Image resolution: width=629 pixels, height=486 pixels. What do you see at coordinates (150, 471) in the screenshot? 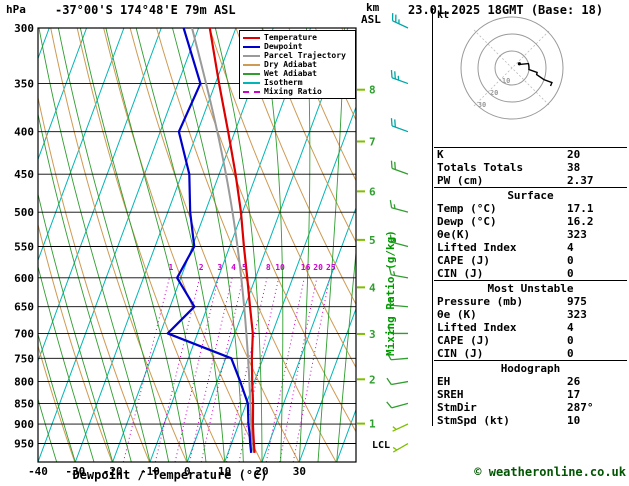
I see `svg-text: -10` at bounding box center [150, 471].